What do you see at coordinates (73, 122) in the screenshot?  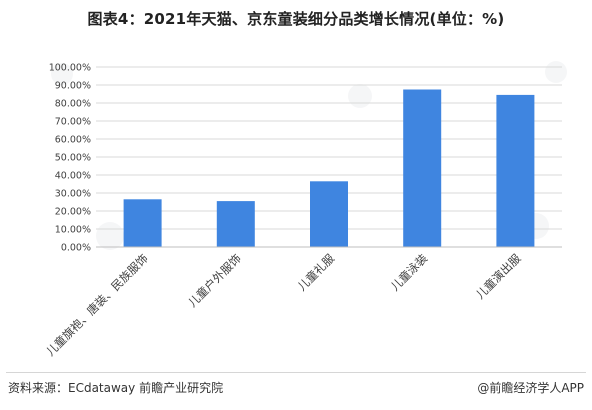 I see `y-tick-label: 70.00%` at bounding box center [73, 122].